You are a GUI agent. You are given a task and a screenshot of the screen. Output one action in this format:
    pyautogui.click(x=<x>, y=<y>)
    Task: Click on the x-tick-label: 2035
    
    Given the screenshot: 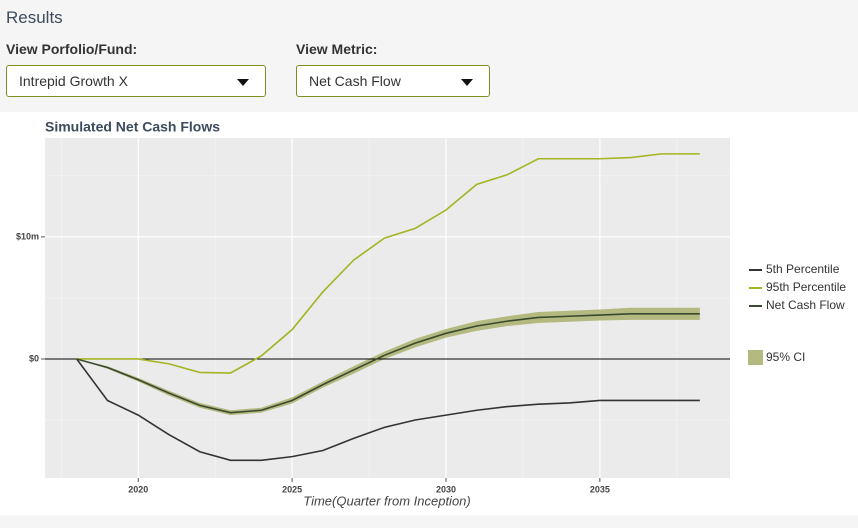 What is the action you would take?
    pyautogui.click(x=600, y=489)
    